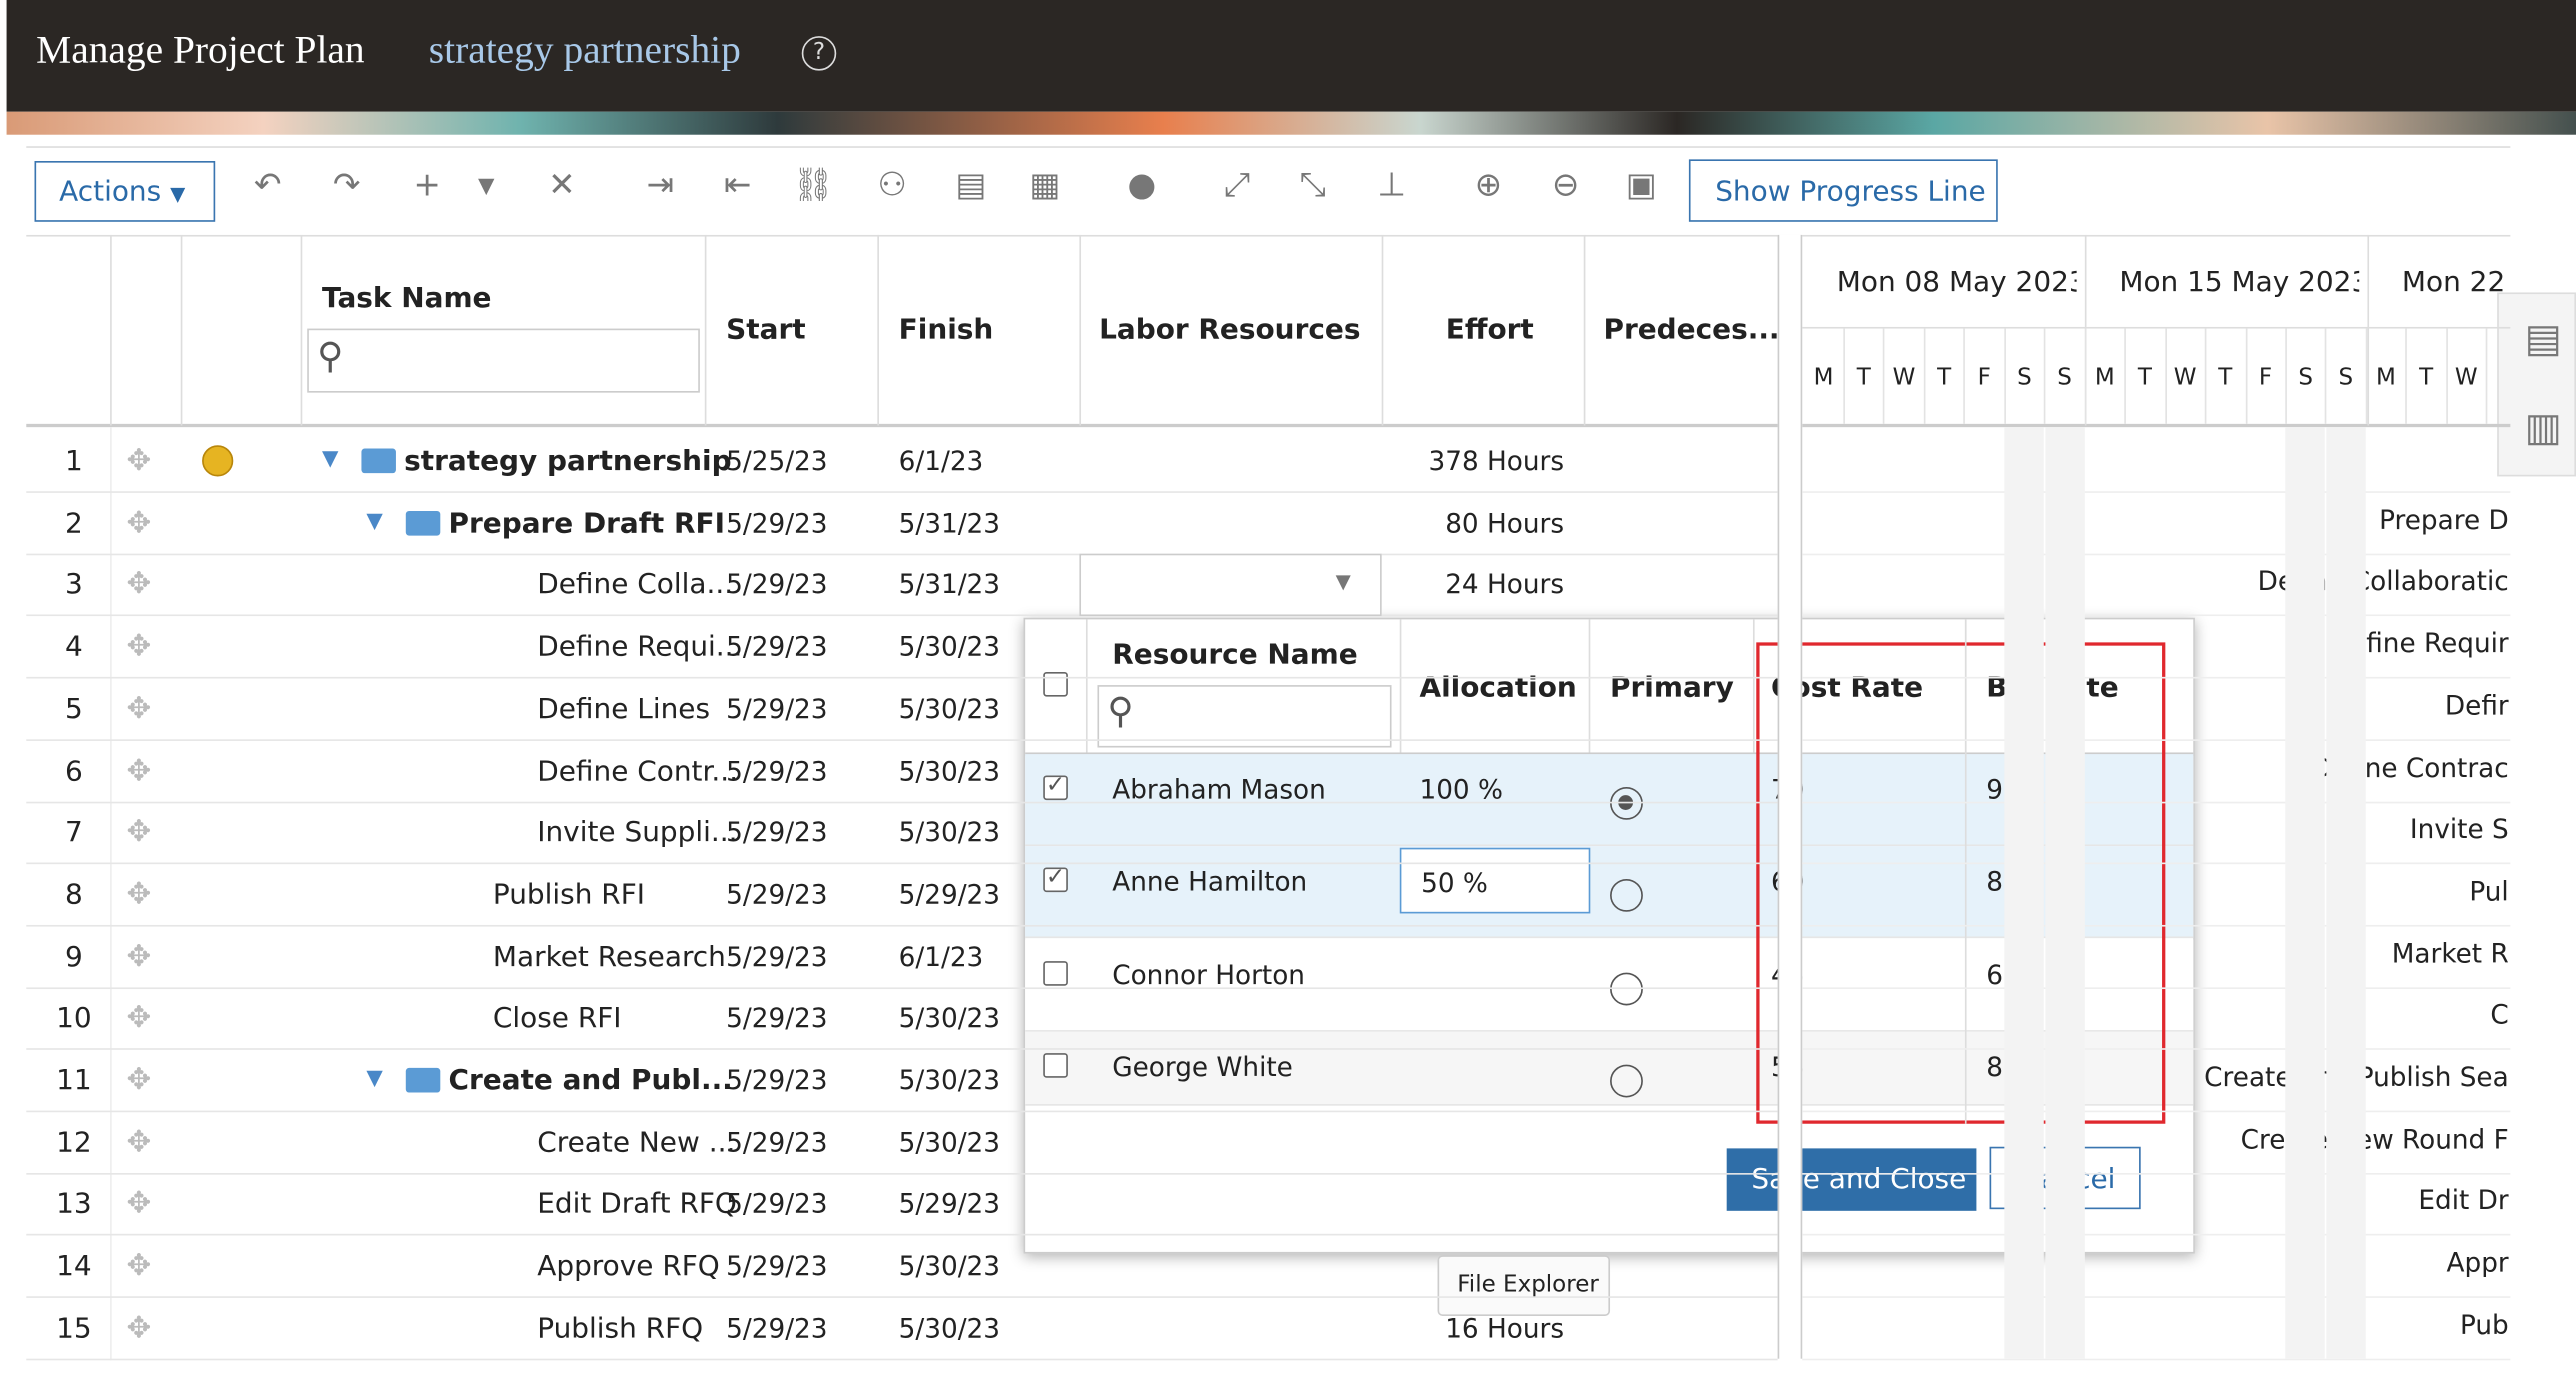  I want to click on task-name: Publish RFQ, so click(620, 1329).